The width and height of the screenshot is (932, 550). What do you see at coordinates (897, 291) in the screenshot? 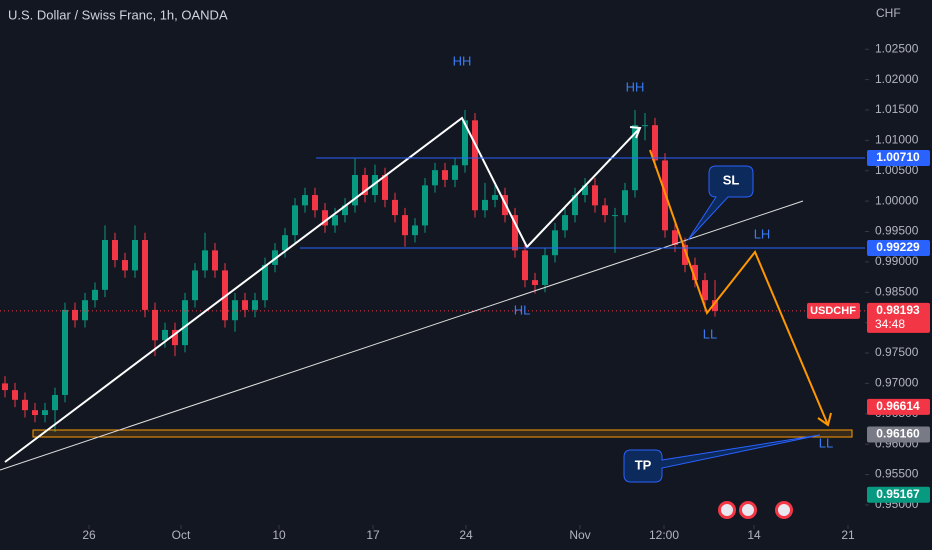
I see `y-tick-label: 0.98500` at bounding box center [897, 291].